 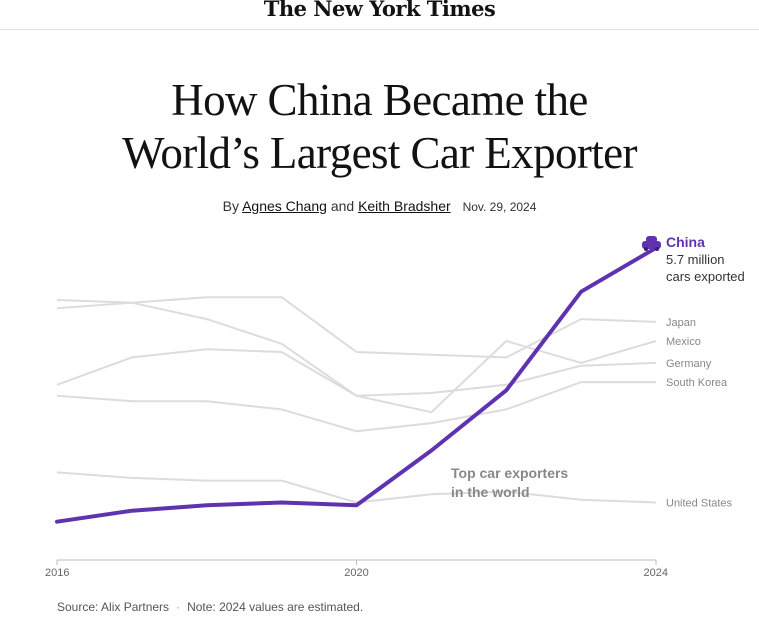 What do you see at coordinates (379, 100) in the screenshot?
I see `headline-line-1: How China Became the` at bounding box center [379, 100].